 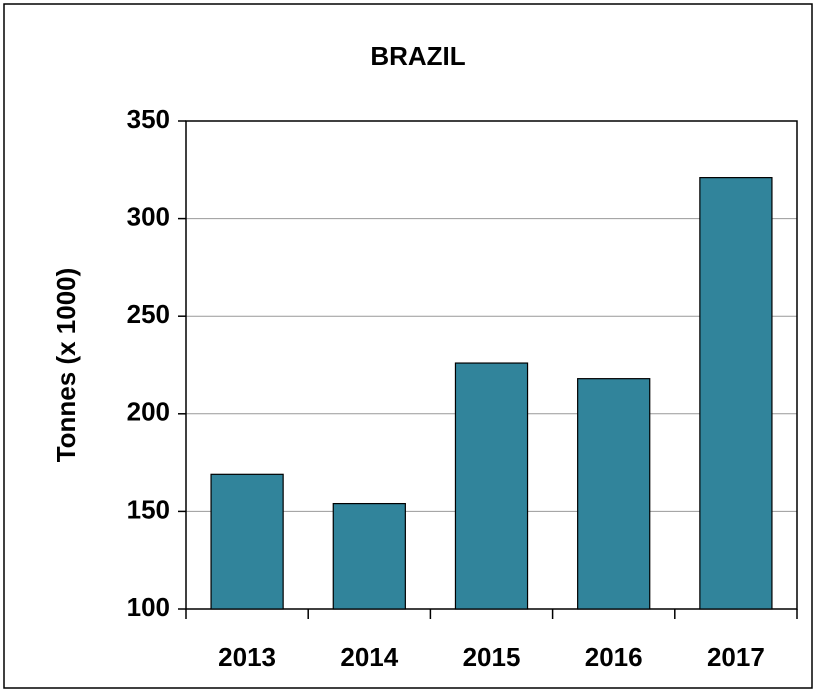 What do you see at coordinates (66, 365) in the screenshot?
I see `y-axis-label: Tonnes (x 1000)` at bounding box center [66, 365].